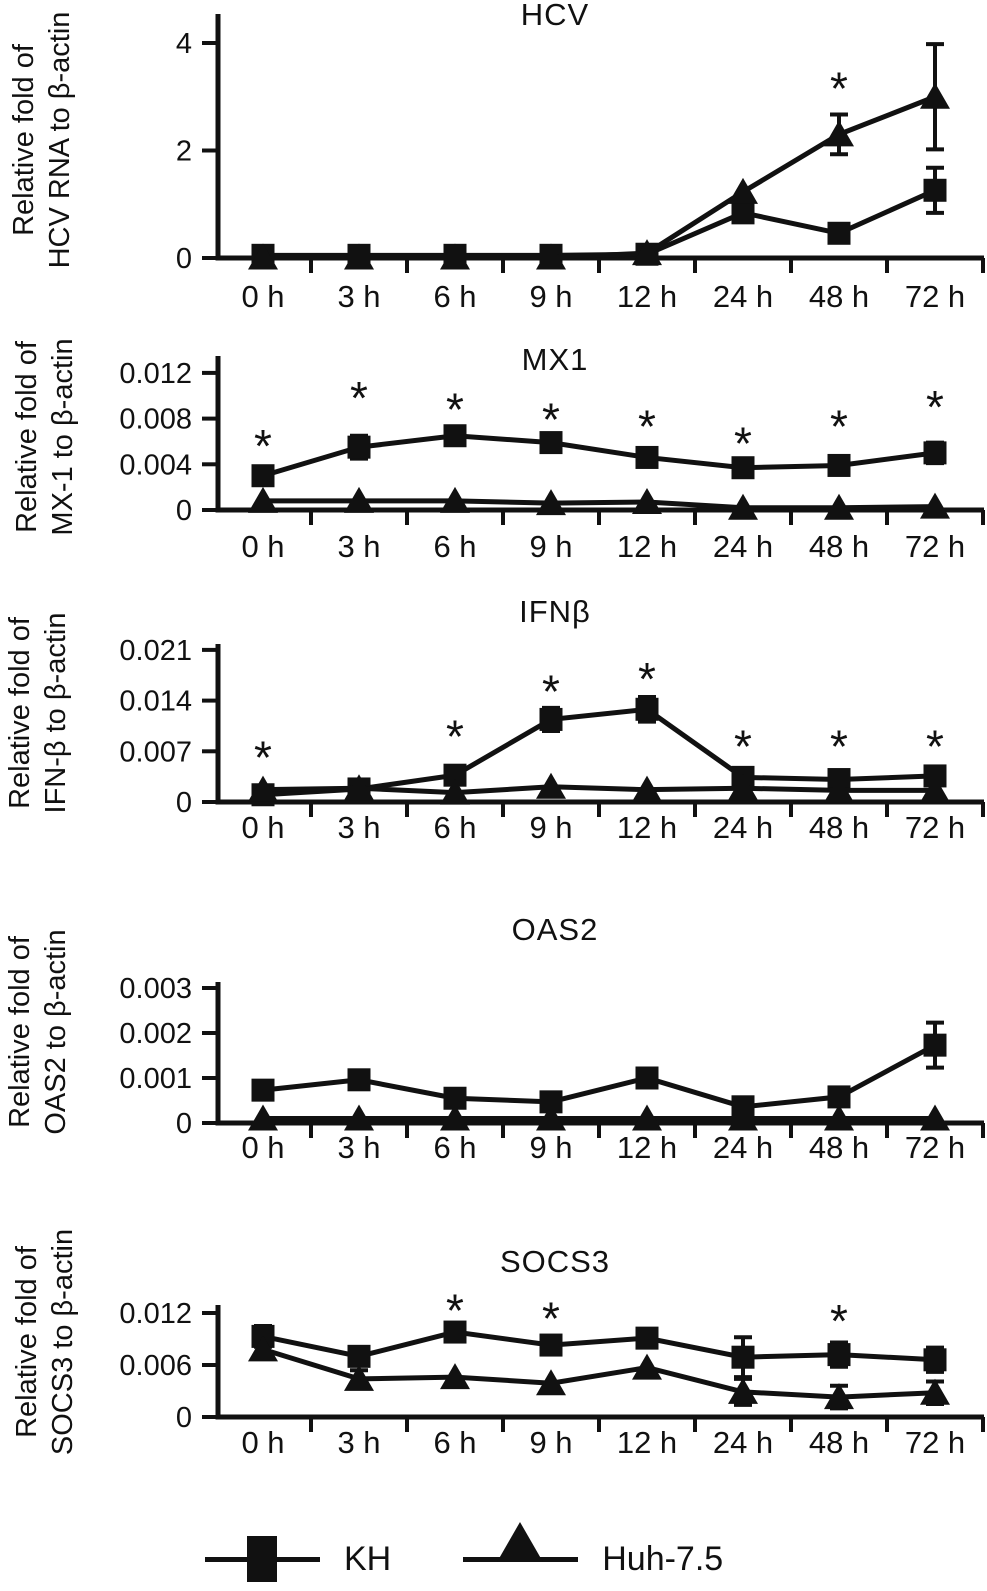 This screenshot has height=1591, width=987. What do you see at coordinates (56, 1032) in the screenshot?
I see `y-axis-label-line2: OAS2 to β-actin` at bounding box center [56, 1032].